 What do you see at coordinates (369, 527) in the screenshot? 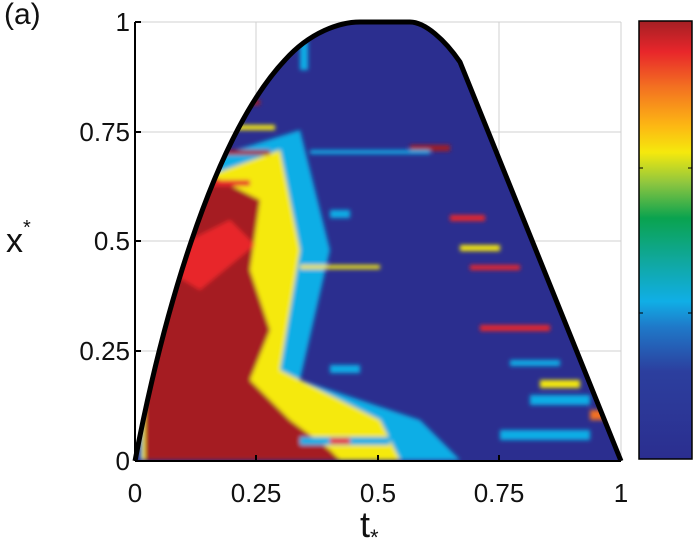
I see `x-axis-label: t*` at bounding box center [369, 527].